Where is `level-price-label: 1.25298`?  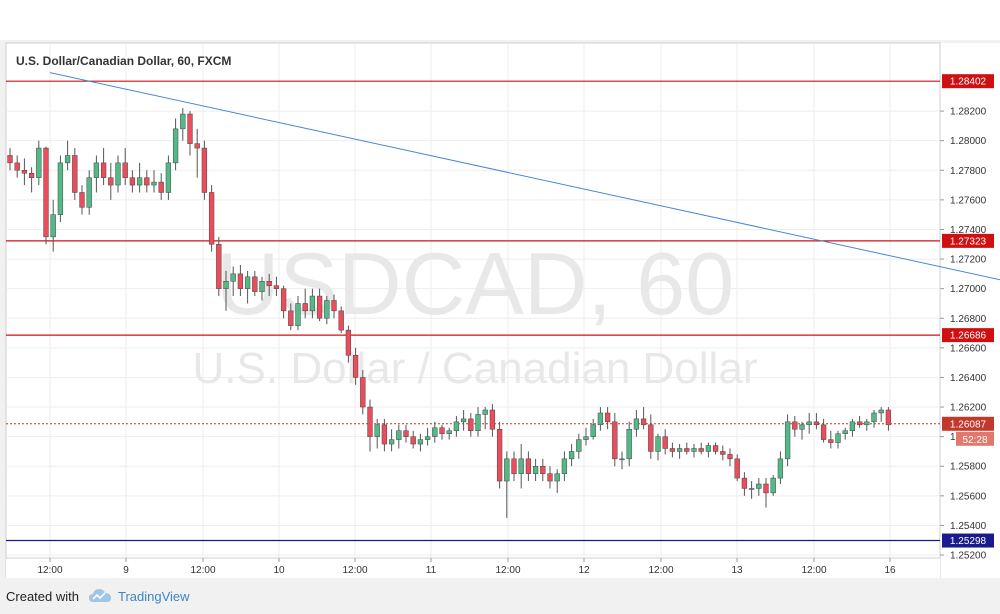
level-price-label: 1.25298 is located at coordinates (968, 541).